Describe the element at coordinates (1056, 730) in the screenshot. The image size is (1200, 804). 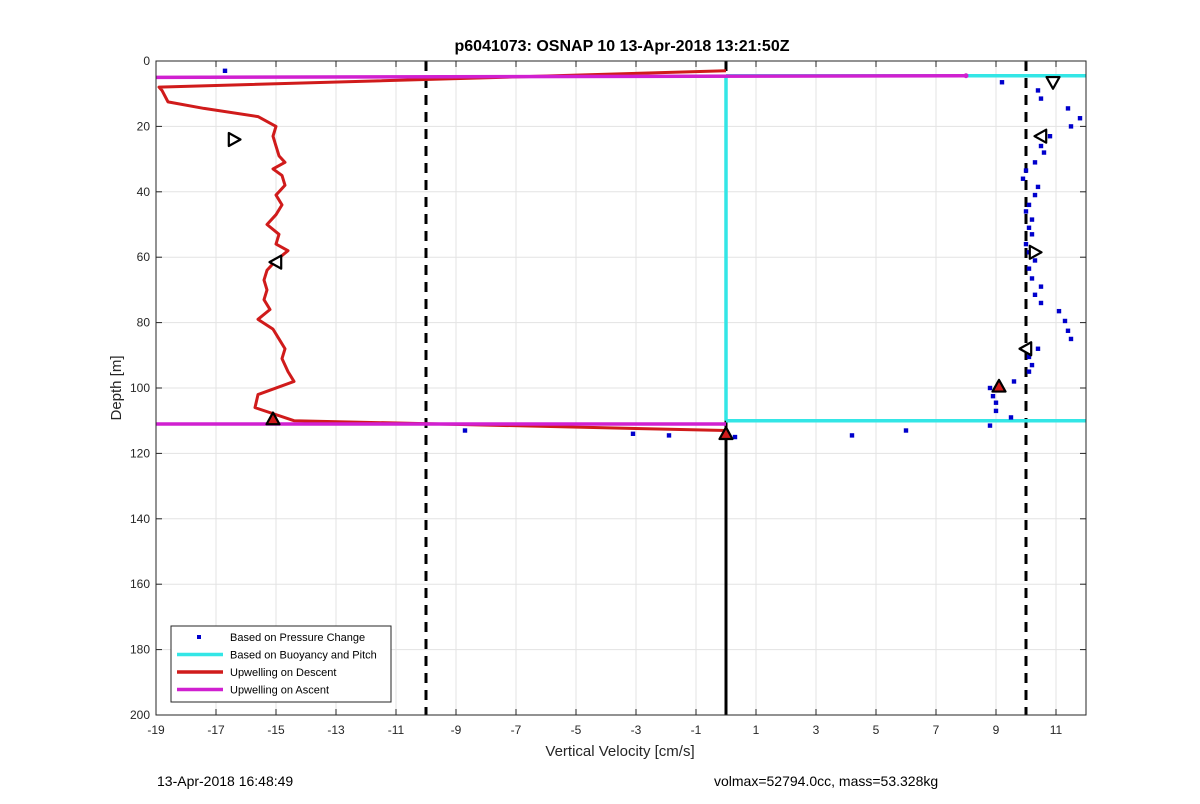
I see `x-tick-label: 11` at that location.